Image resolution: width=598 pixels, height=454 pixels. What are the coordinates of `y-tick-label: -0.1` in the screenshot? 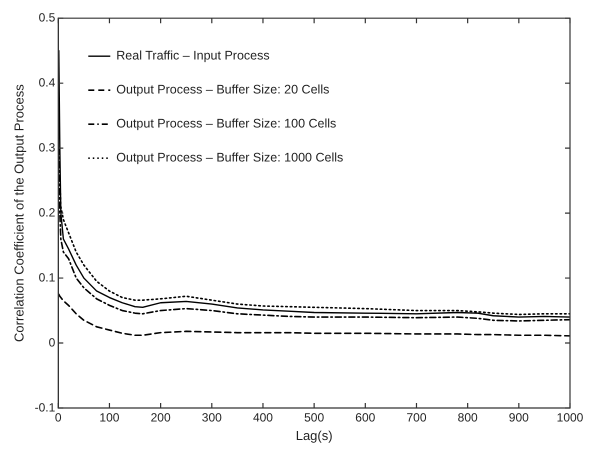 It's located at (45, 407).